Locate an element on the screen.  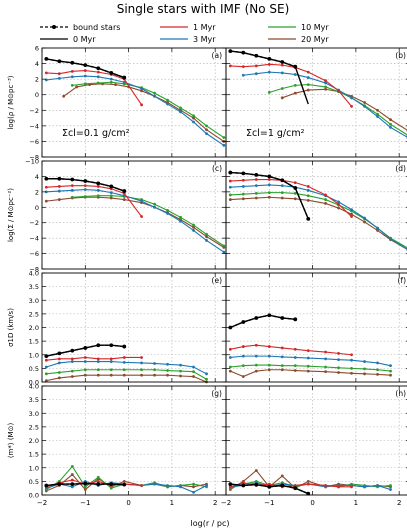
y-tick-label: −2 is located at coordinates (34, 223).